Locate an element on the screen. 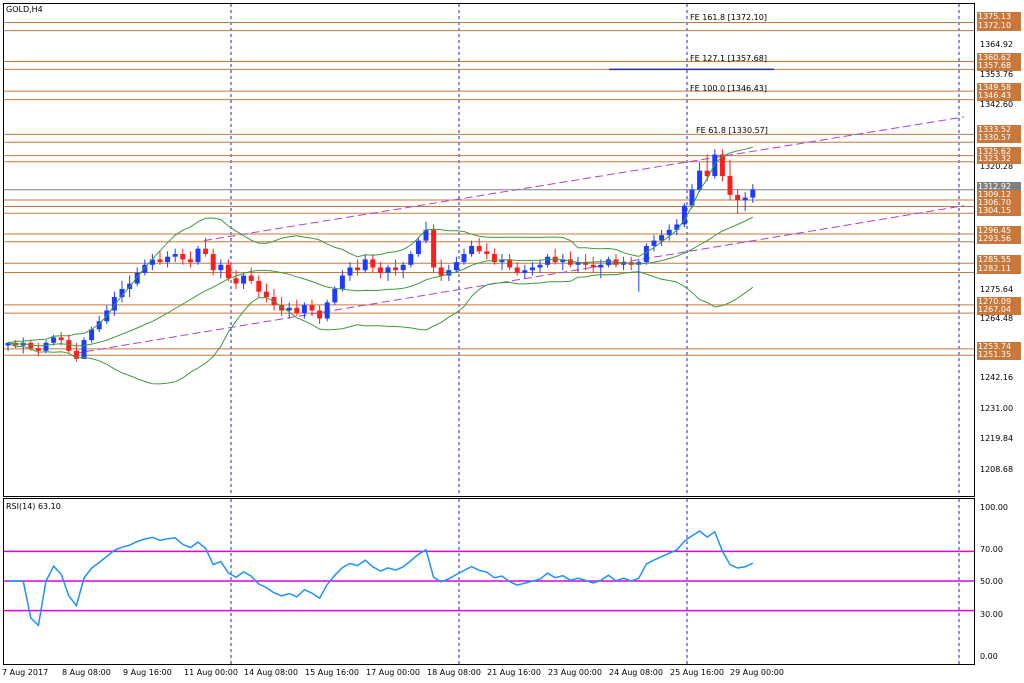 The image size is (1024, 683). level-price-box: 1267.04 is located at coordinates (999, 310).